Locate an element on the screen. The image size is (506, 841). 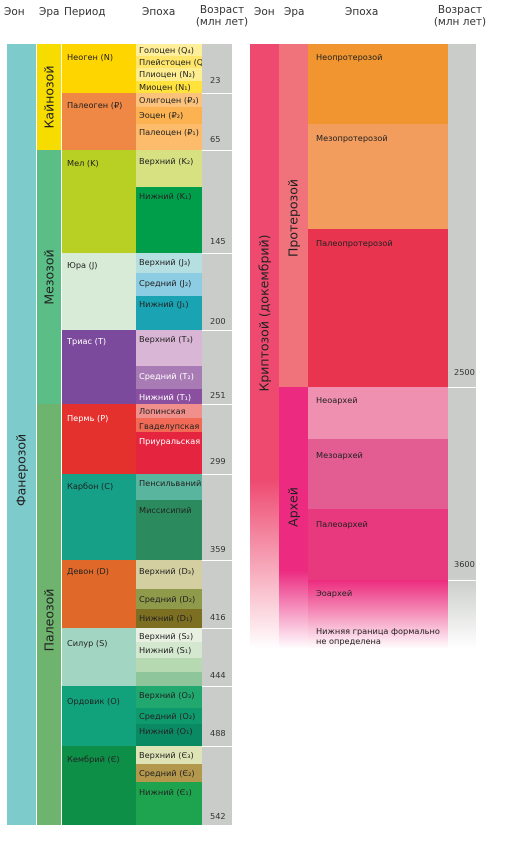
epoch-e2 is located at coordinates (169, 773).